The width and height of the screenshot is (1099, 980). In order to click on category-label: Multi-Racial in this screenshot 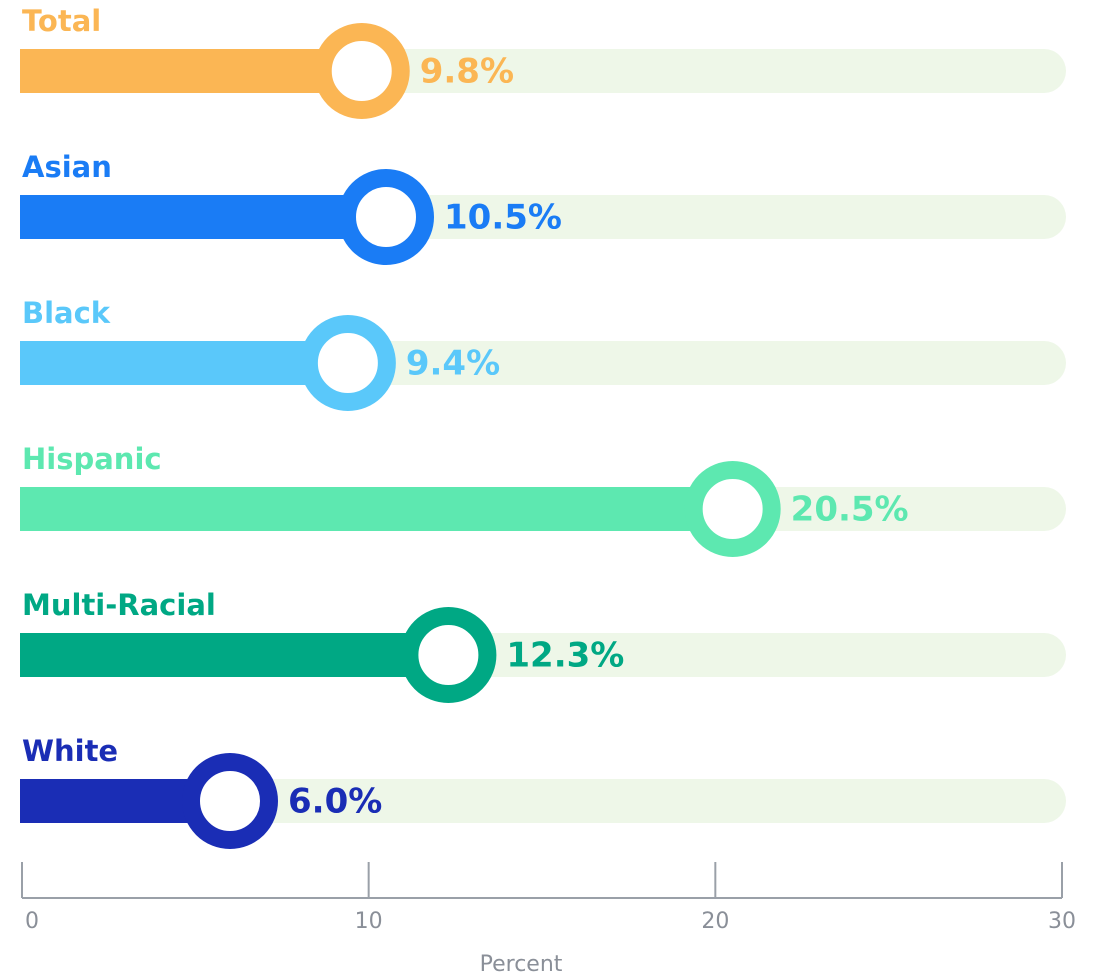, I will do `click(119, 605)`.